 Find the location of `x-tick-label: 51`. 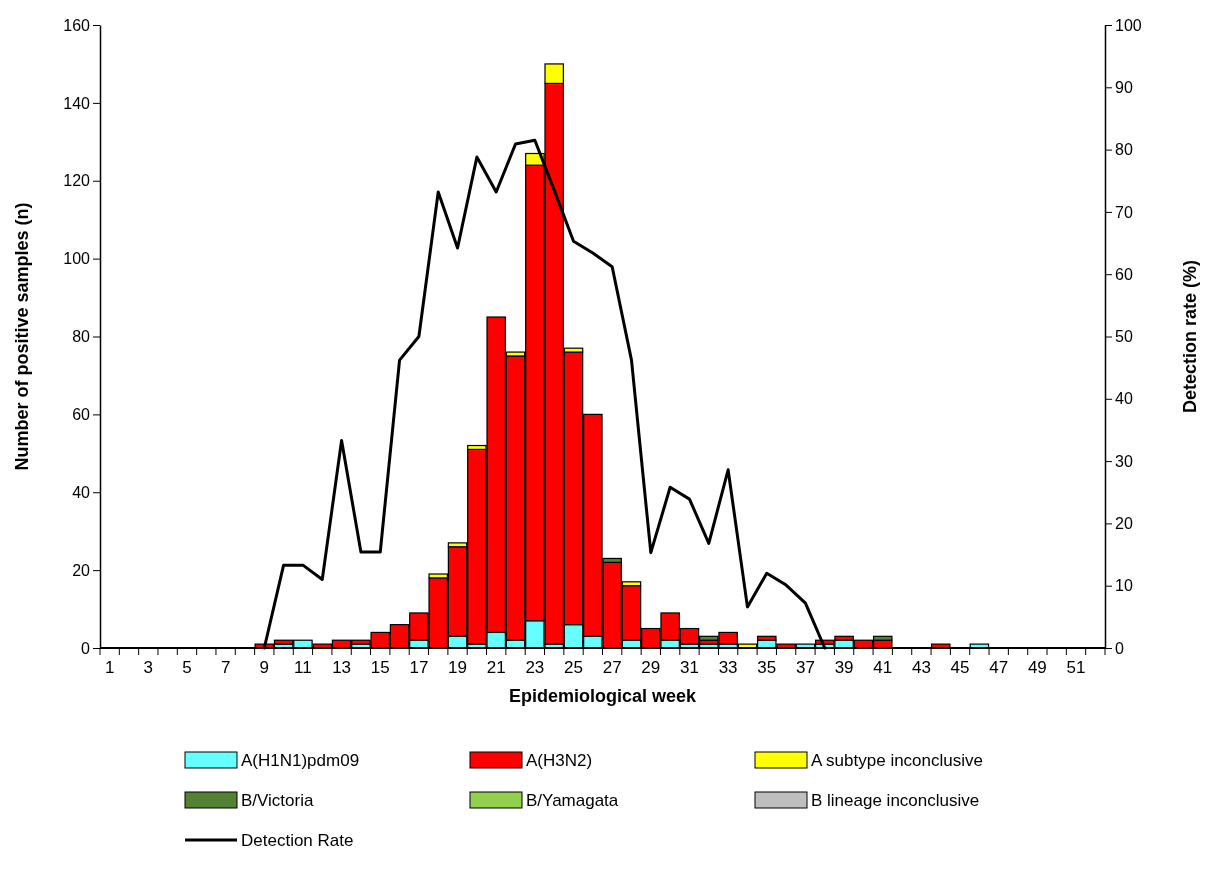

x-tick-label: 51 is located at coordinates (1076, 668).